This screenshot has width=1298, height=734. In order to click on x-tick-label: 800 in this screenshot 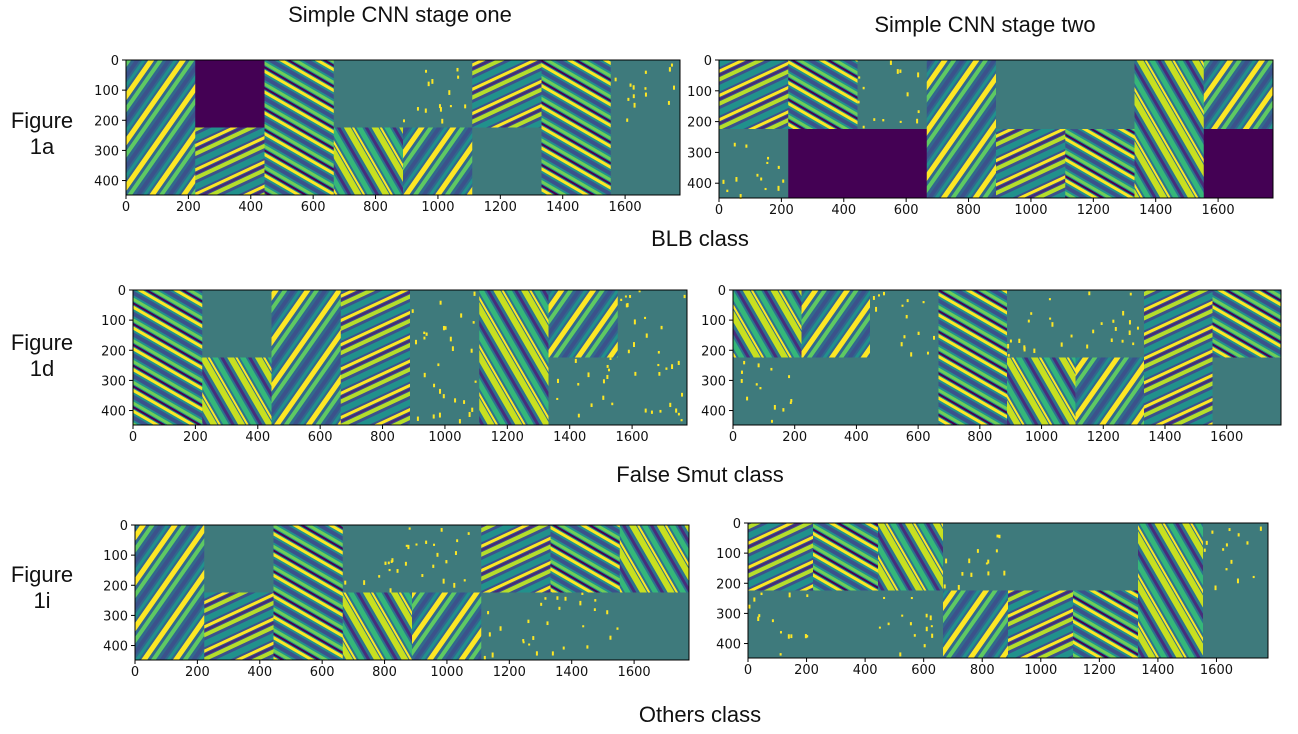, I will do `click(982, 670)`.